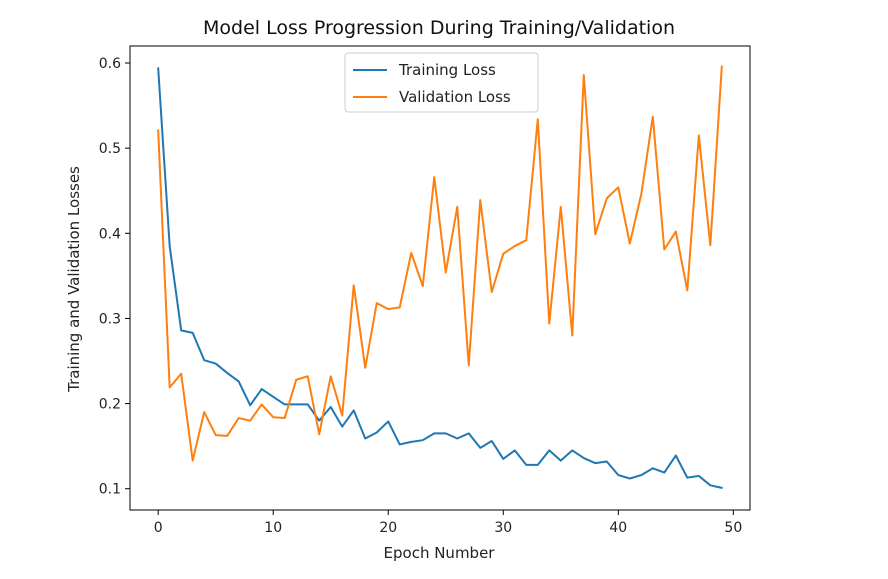  What do you see at coordinates (503, 528) in the screenshot?
I see `x-tick-label: 30` at bounding box center [503, 528].